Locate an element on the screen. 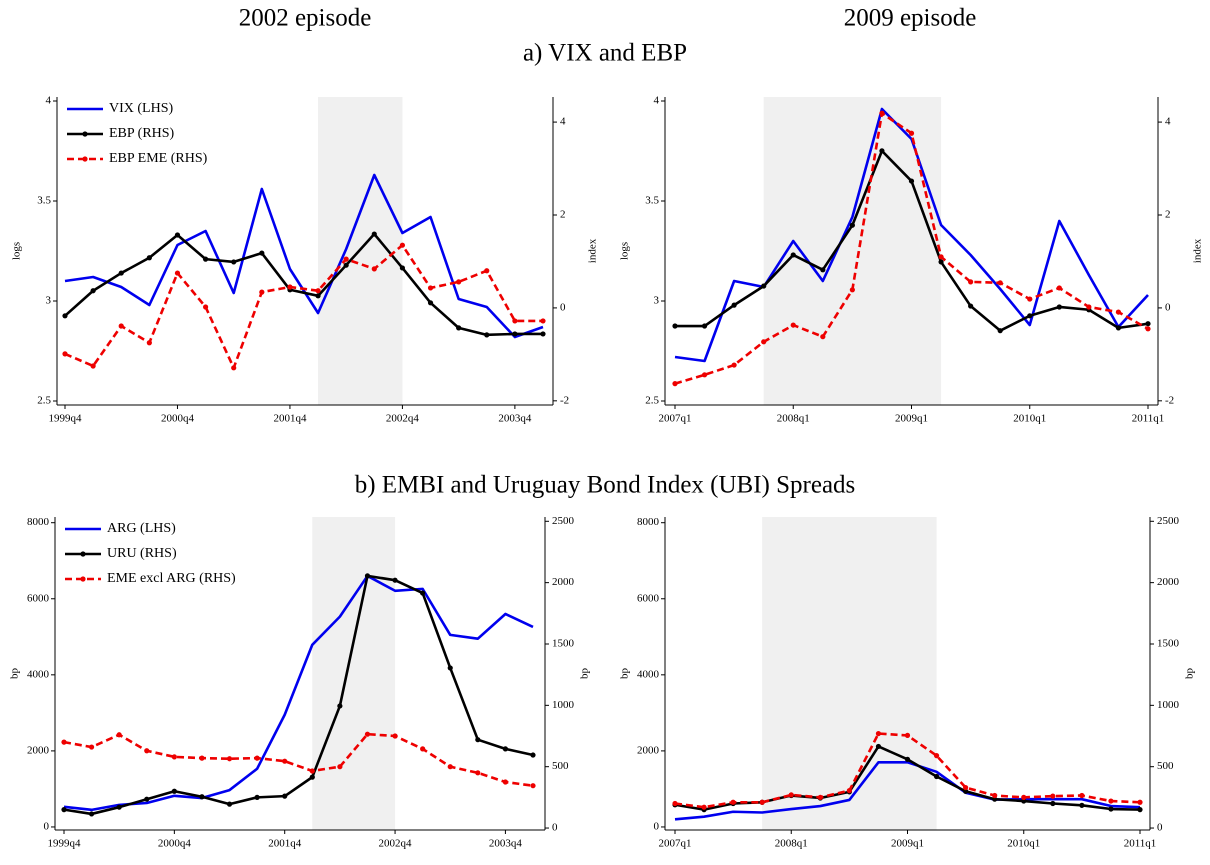  y2-tick-label: 1500 is located at coordinates (1168, 644).